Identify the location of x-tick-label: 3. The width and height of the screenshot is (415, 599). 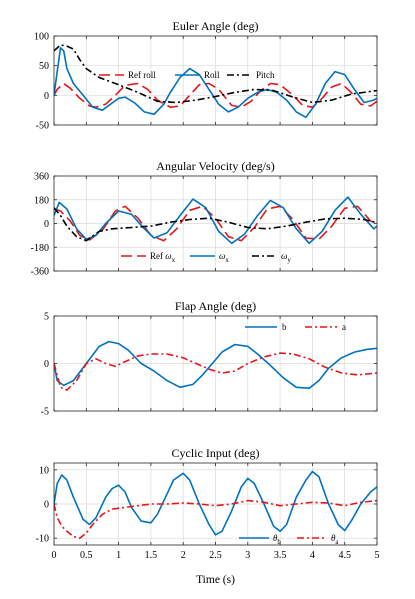
(247, 555).